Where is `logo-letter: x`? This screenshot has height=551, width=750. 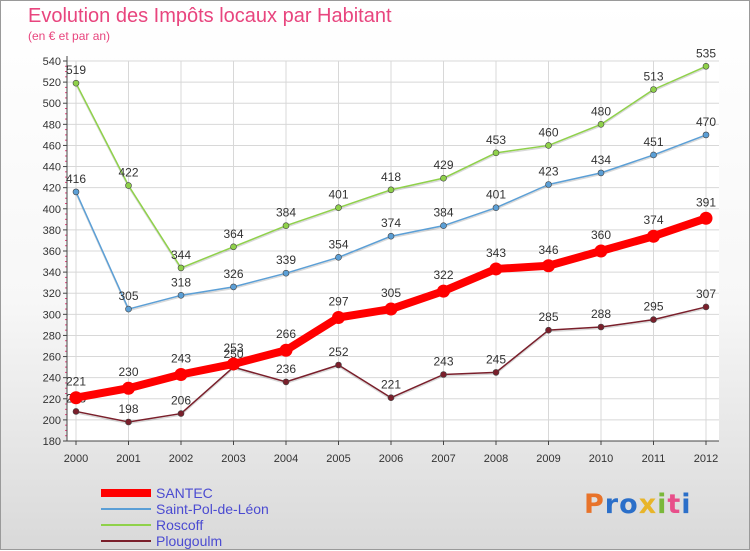
logo-letter: x is located at coordinates (648, 504).